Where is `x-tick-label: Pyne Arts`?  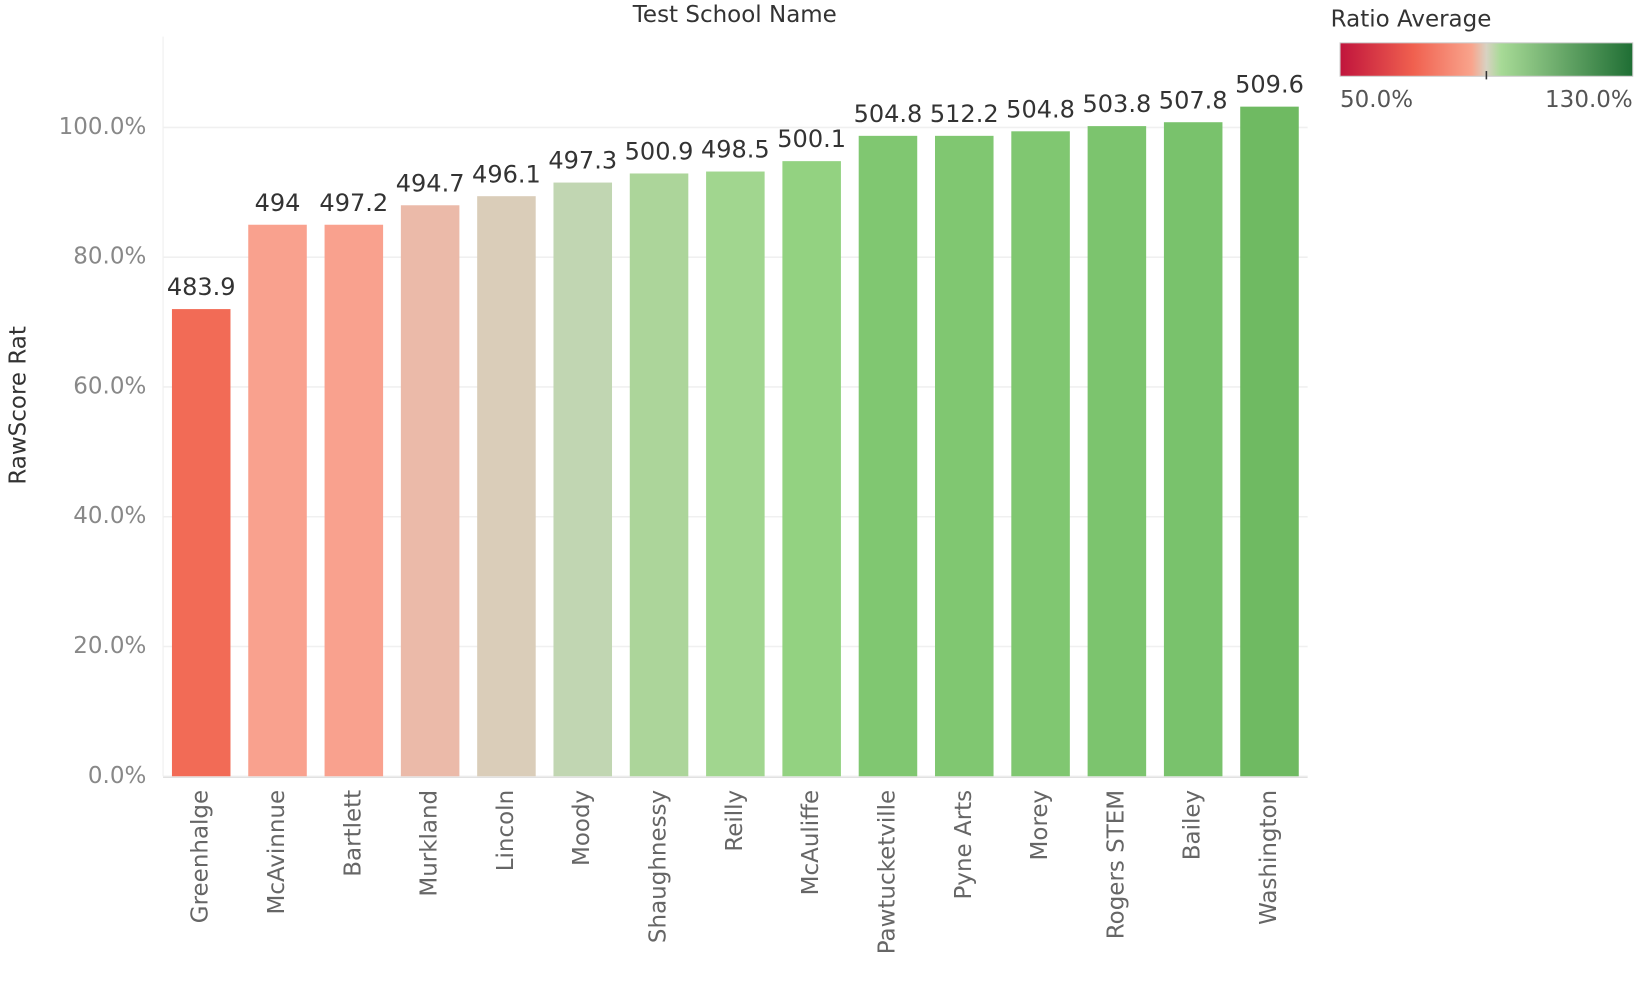 x-tick-label: Pyne Arts is located at coordinates (964, 845).